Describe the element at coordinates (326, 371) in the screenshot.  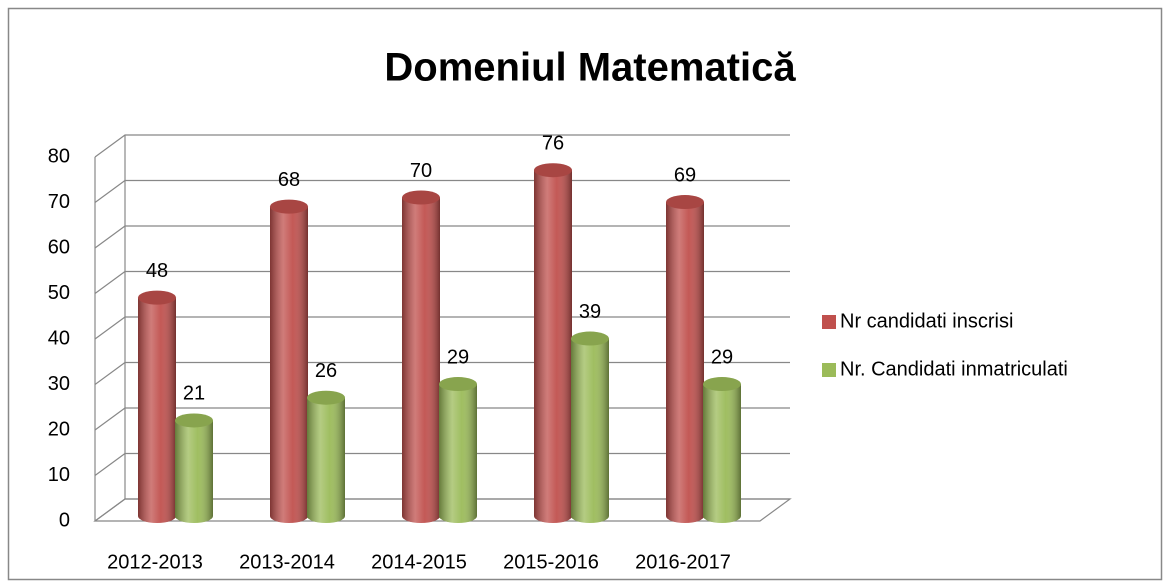
I see `data-label: 26` at that location.